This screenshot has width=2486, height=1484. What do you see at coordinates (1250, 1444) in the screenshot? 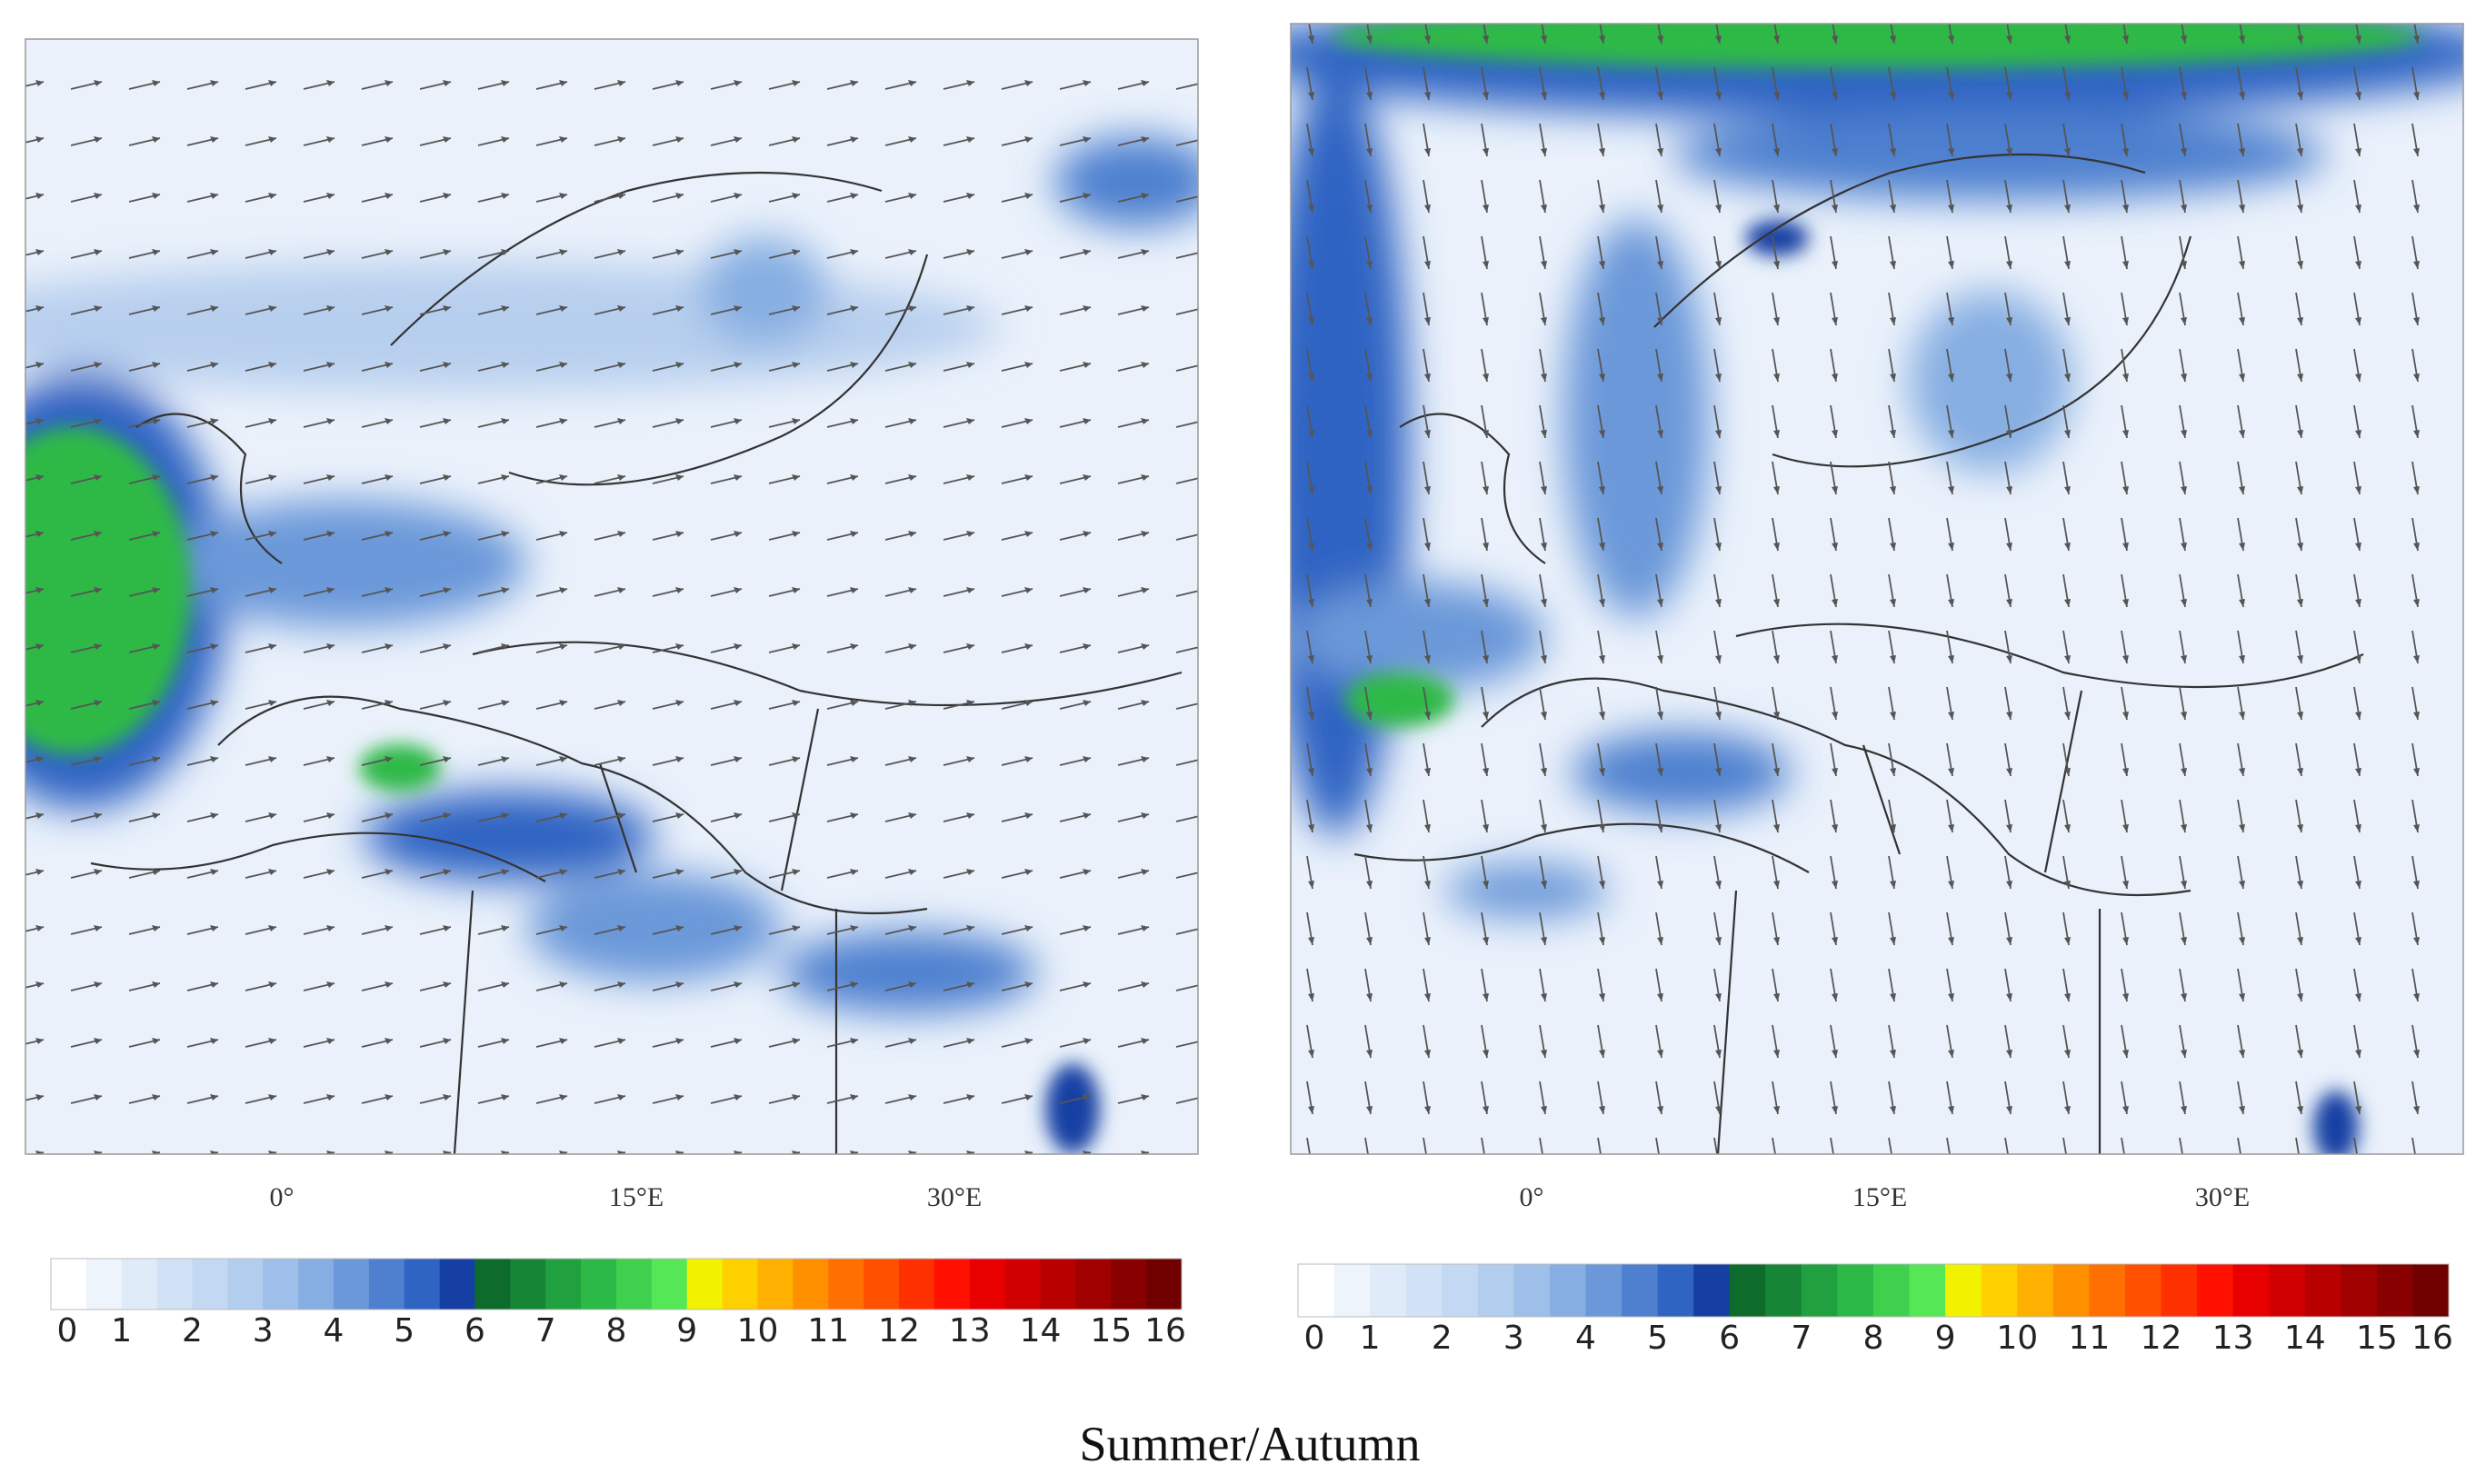
I see `caption: Summer/Autumn` at bounding box center [1250, 1444].